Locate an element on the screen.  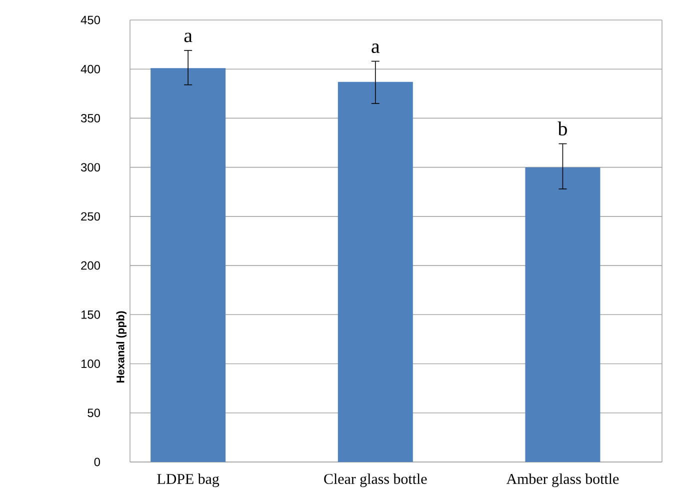
annotation: b is located at coordinates (562, 129).